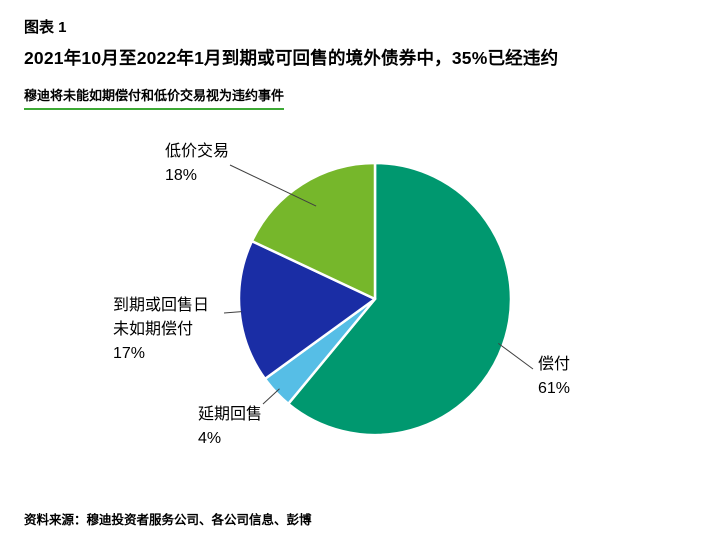 The height and width of the screenshot is (546, 727). Describe the element at coordinates (197, 151) in the screenshot. I see `pie-label-text: 低价交易` at that location.